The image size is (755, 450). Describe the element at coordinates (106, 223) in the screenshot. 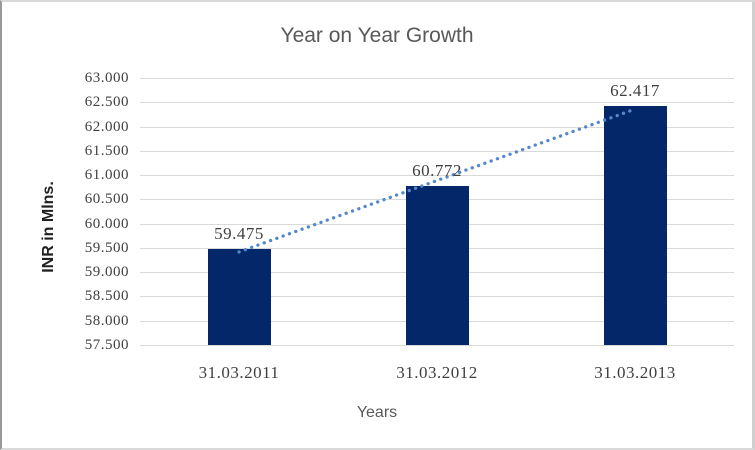

I see `y-tick-label: 60.000` at that location.